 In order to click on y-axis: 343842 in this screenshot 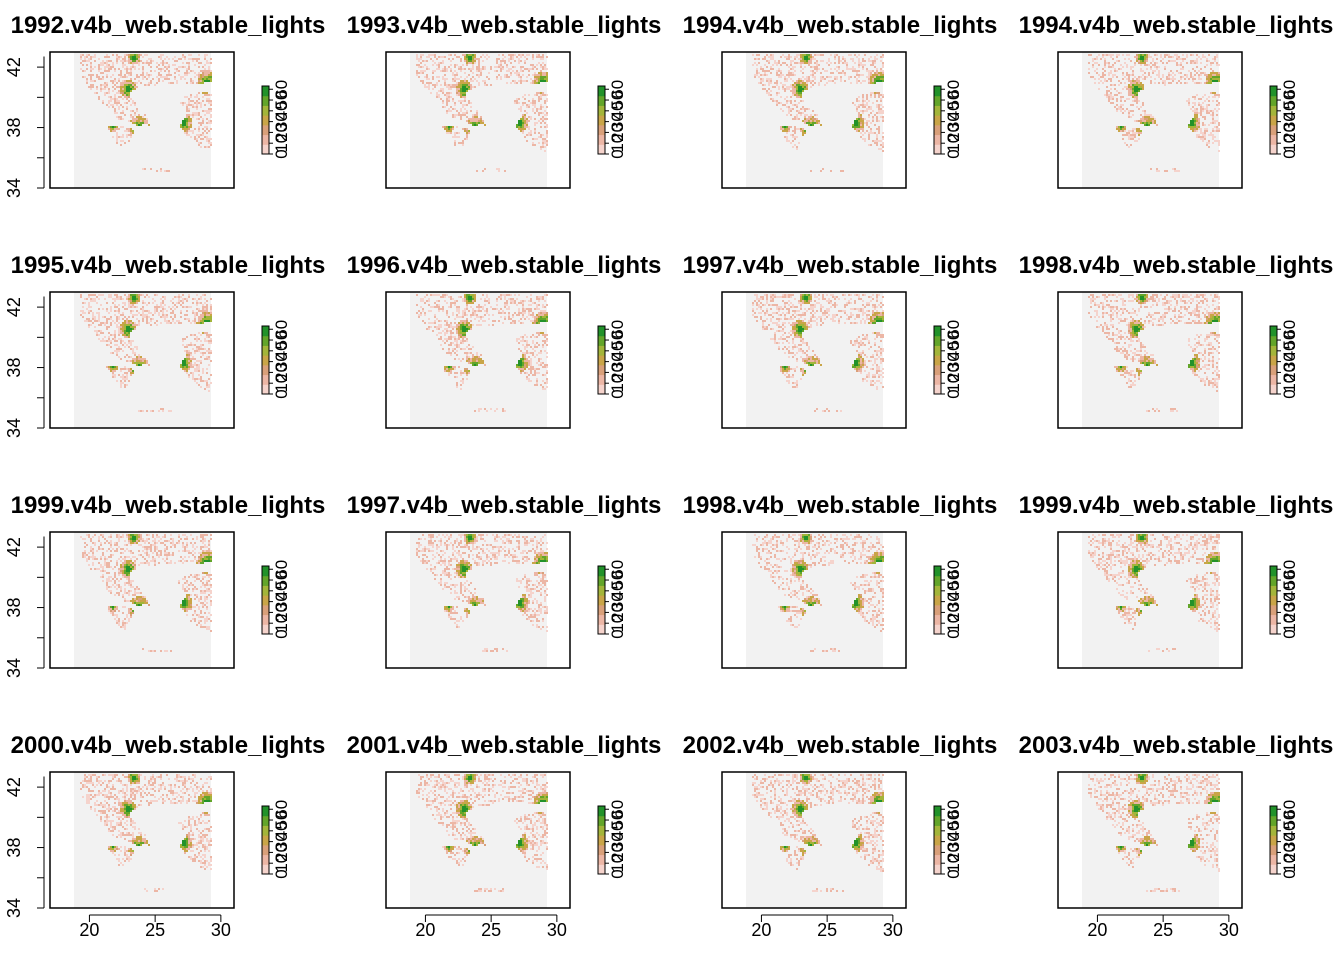, I will do `click(24, 367)`.